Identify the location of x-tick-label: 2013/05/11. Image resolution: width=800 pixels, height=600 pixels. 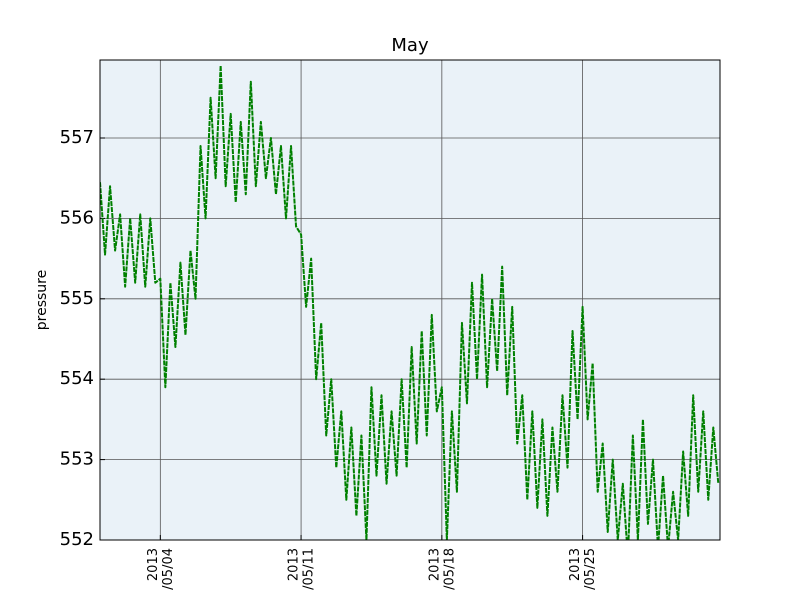
(301, 569).